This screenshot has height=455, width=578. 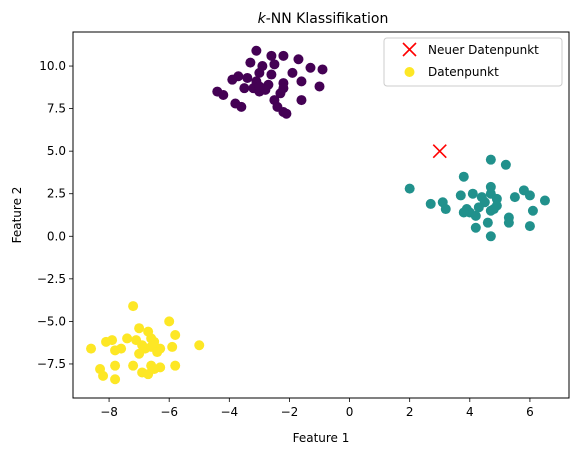 I want to click on legend-circle-marker-icon, so click(x=409, y=72).